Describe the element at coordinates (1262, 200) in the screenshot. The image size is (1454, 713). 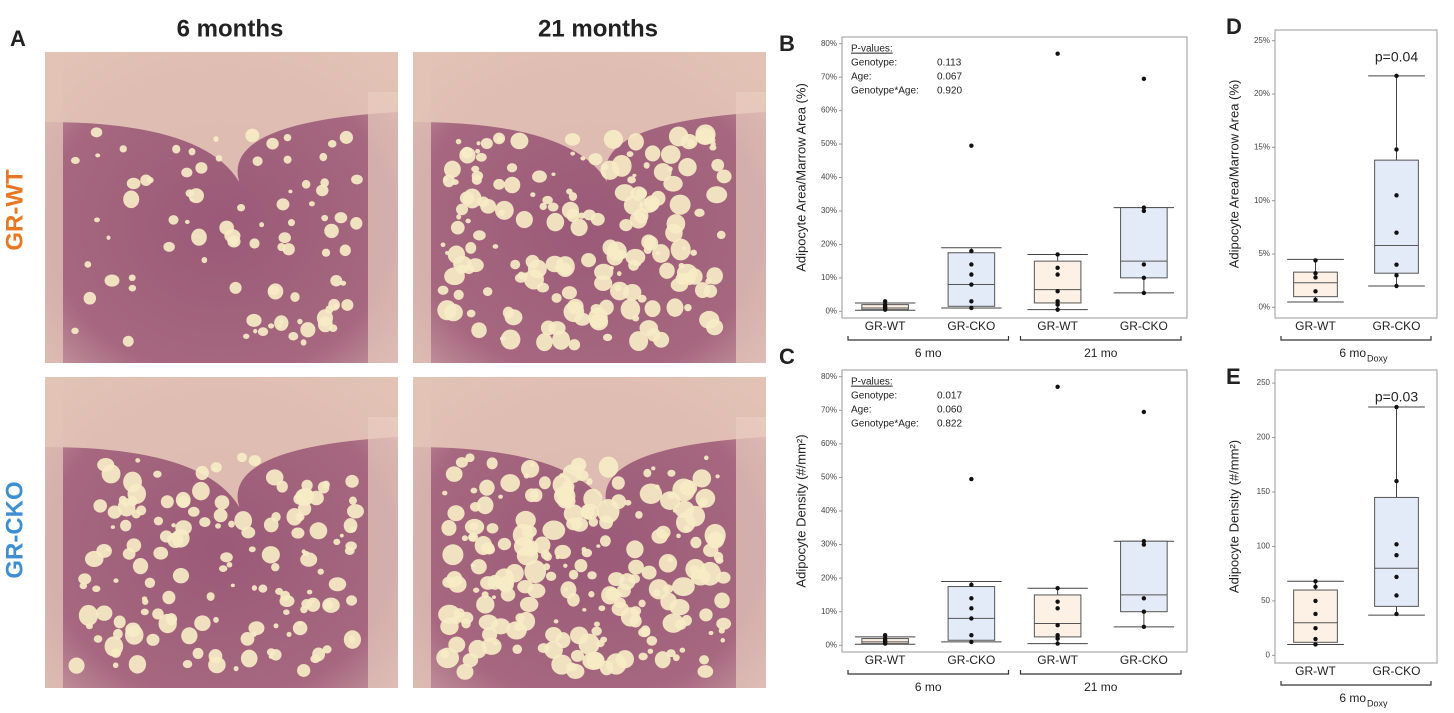
I see `y-tick-label: 10%` at that location.